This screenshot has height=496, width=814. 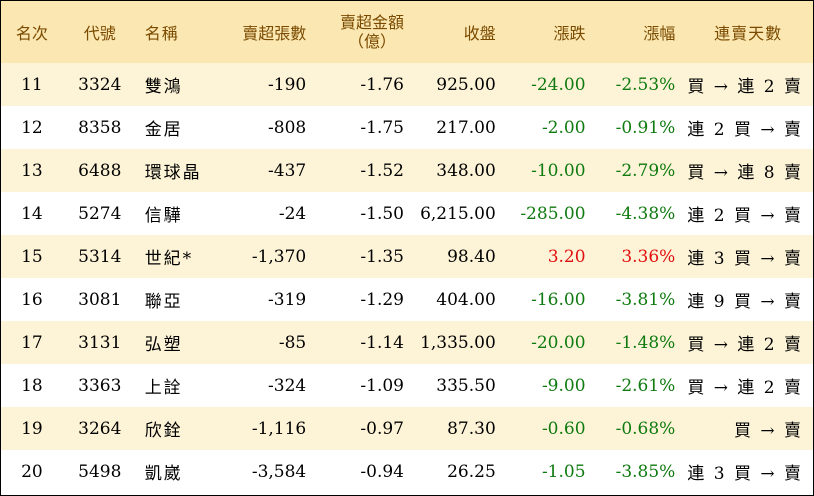 What do you see at coordinates (645, 127) in the screenshot?
I see `cell-change-pct: -0.91%` at bounding box center [645, 127].